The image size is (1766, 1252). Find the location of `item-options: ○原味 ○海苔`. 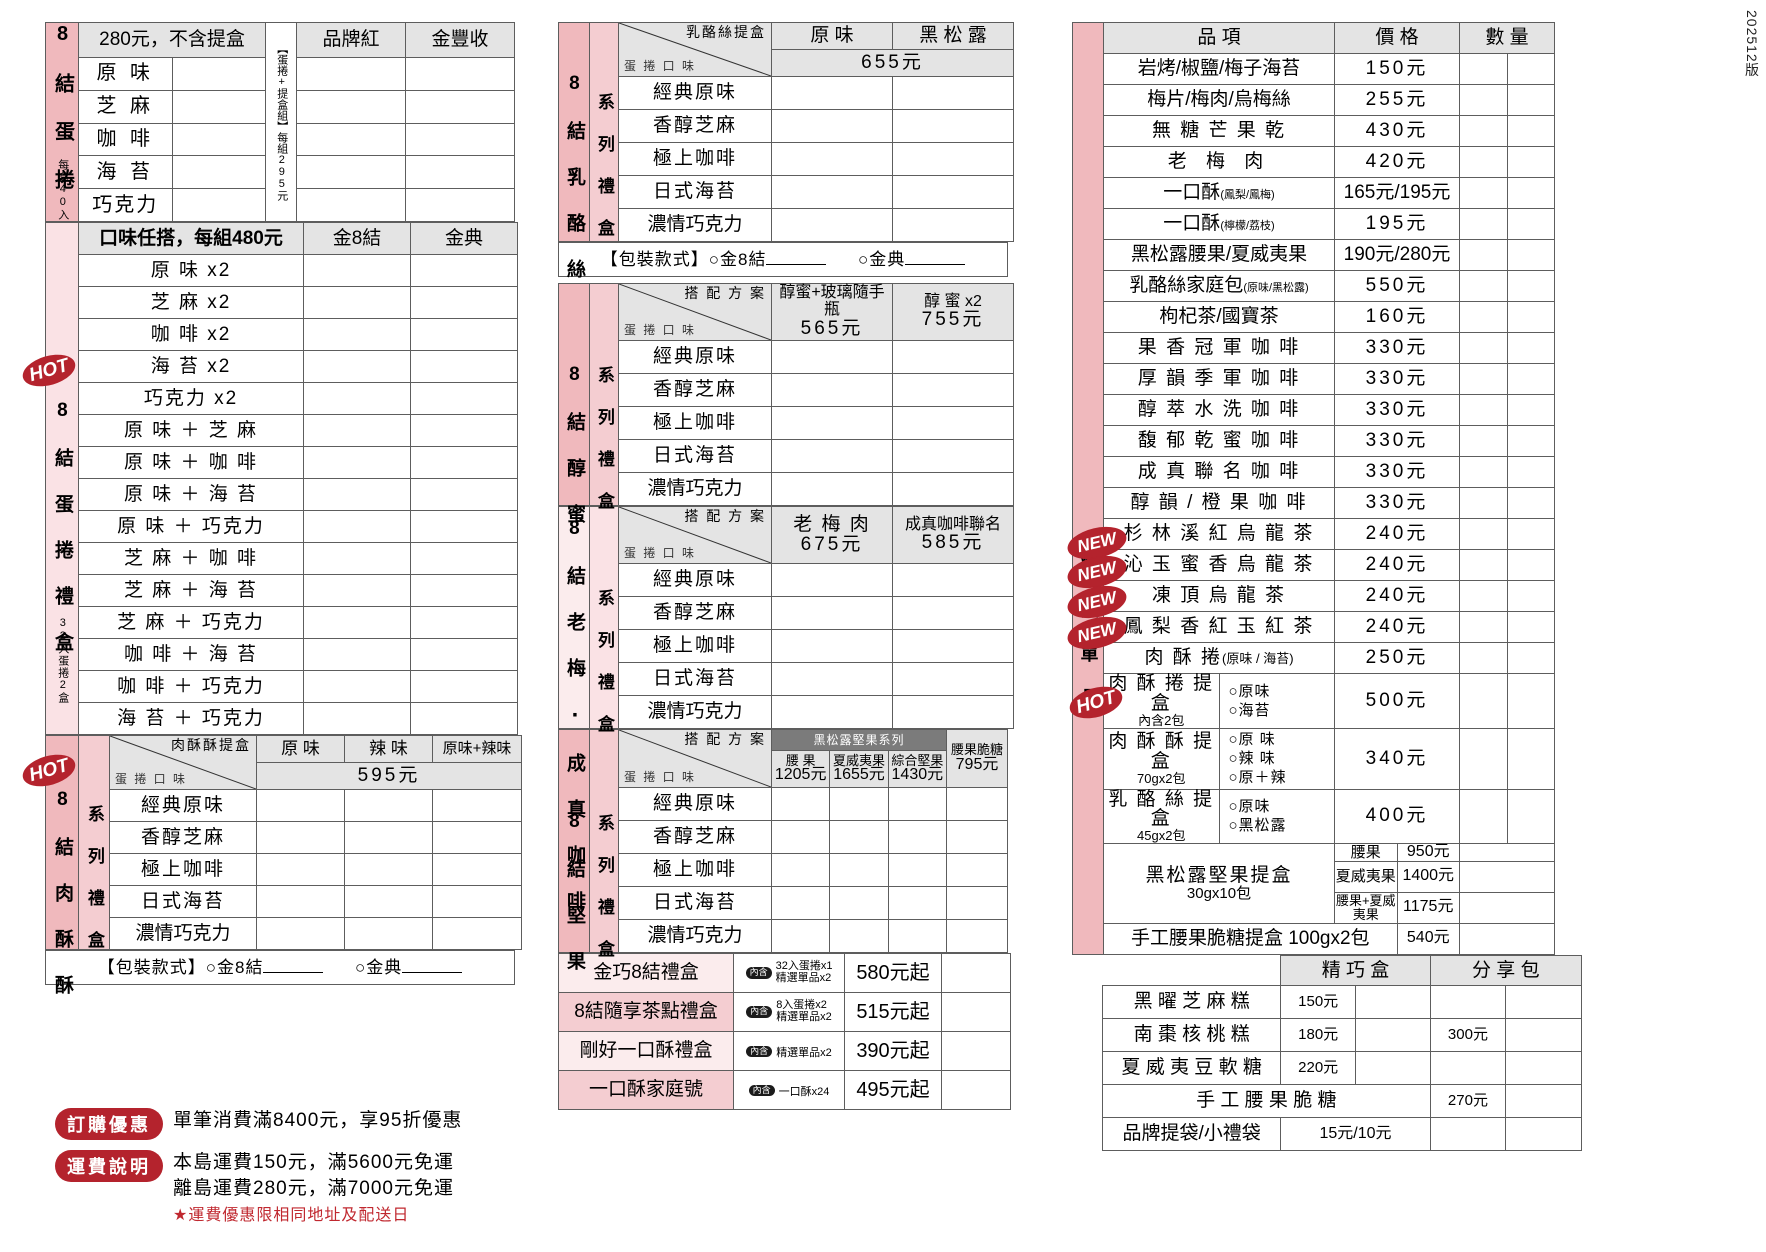

item-options: ○原味 ○海苔 is located at coordinates (1276, 701).